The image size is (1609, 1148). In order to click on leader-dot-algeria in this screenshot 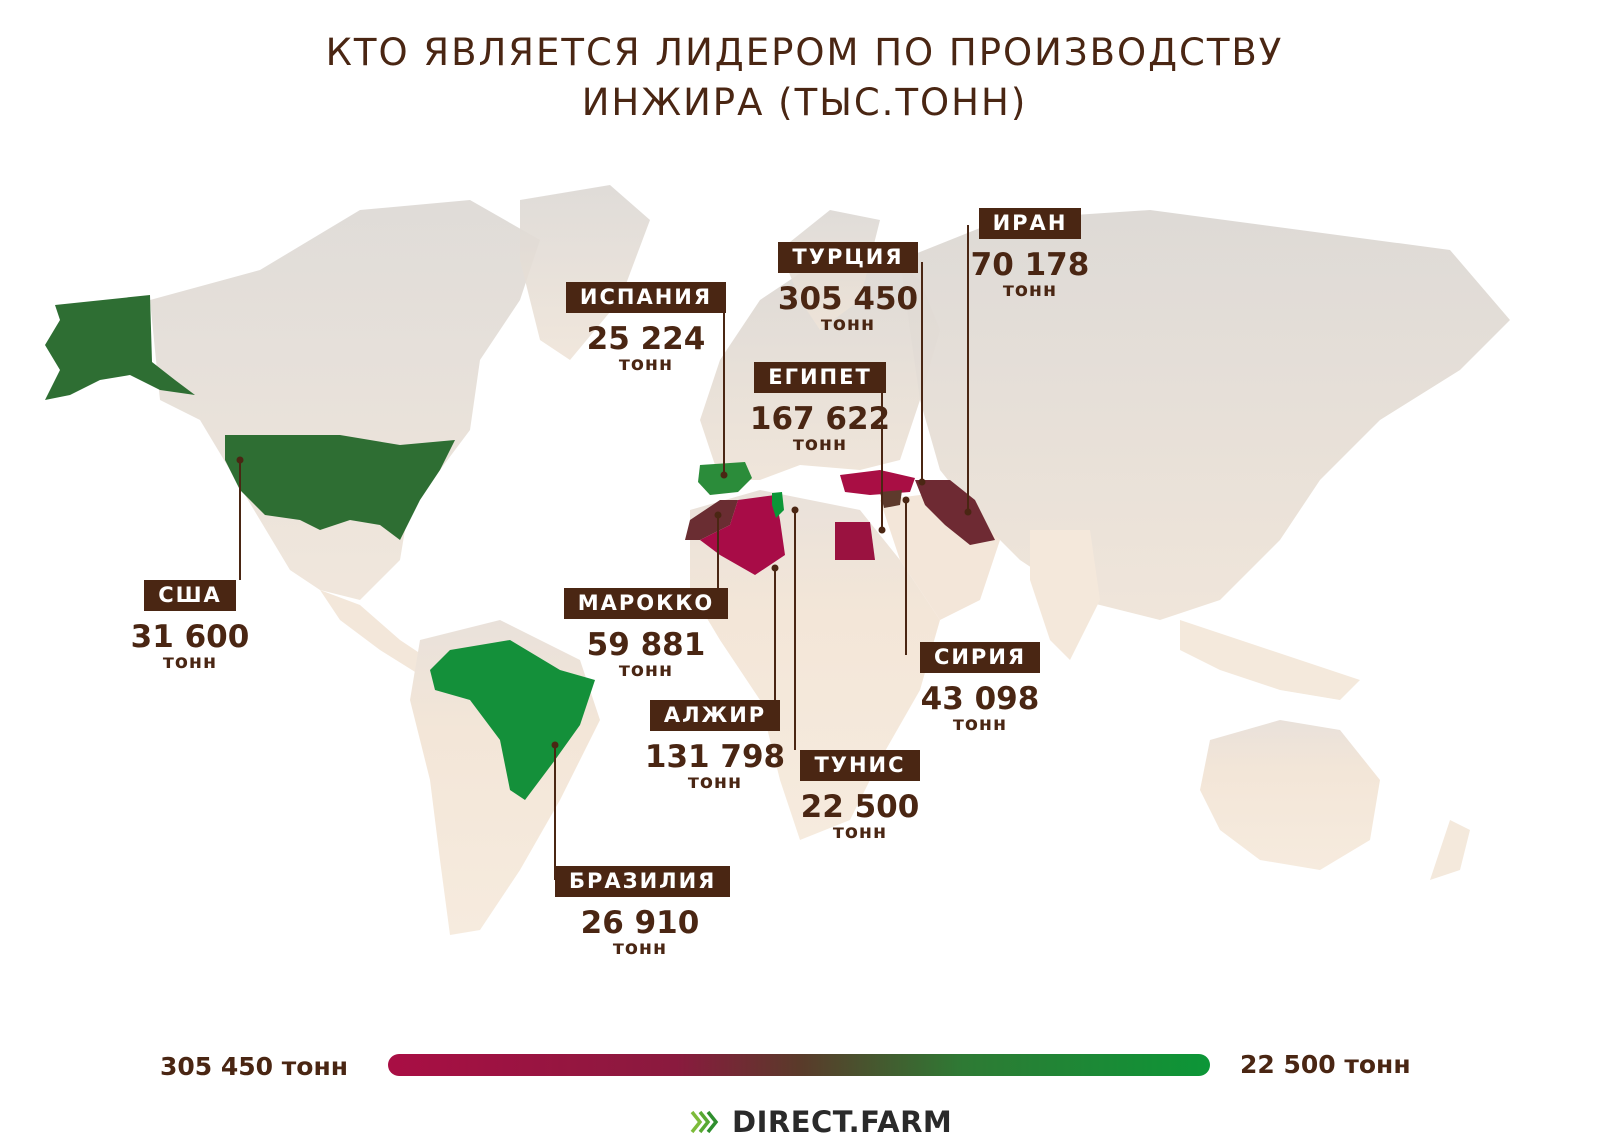, I will do `click(775, 568)`.